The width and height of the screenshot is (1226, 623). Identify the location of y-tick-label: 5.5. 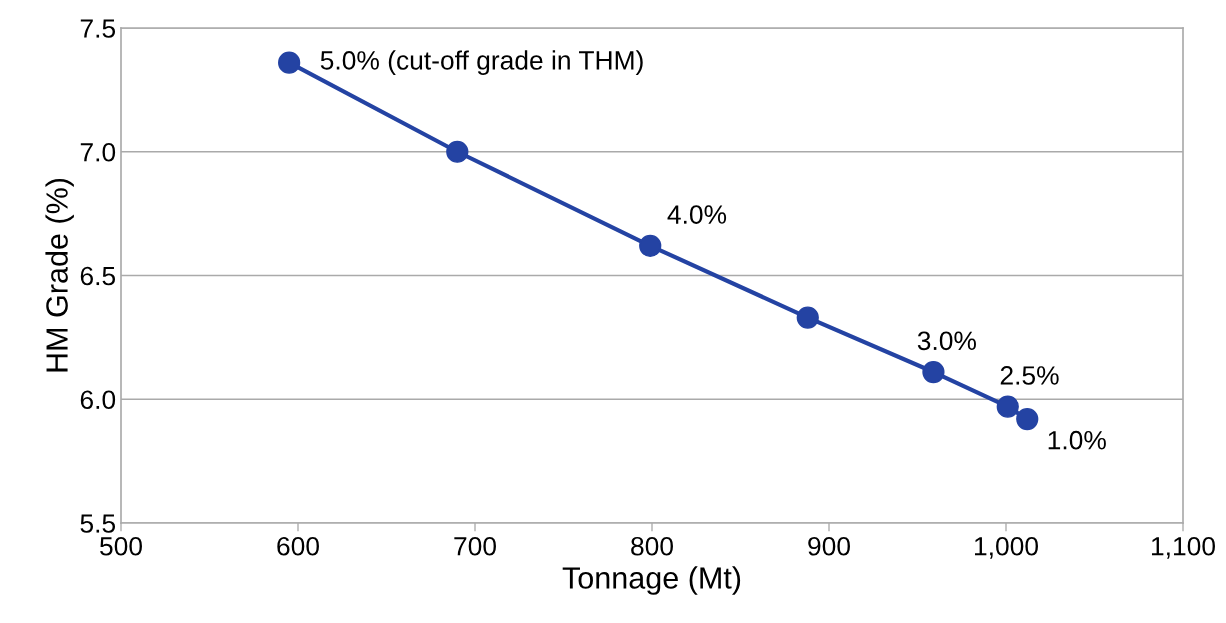
(98, 523).